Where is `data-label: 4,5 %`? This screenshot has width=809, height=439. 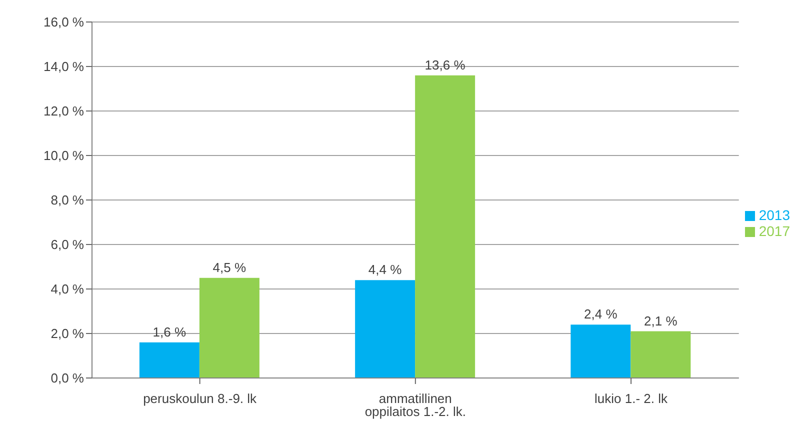
data-label: 4,5 % is located at coordinates (229, 267).